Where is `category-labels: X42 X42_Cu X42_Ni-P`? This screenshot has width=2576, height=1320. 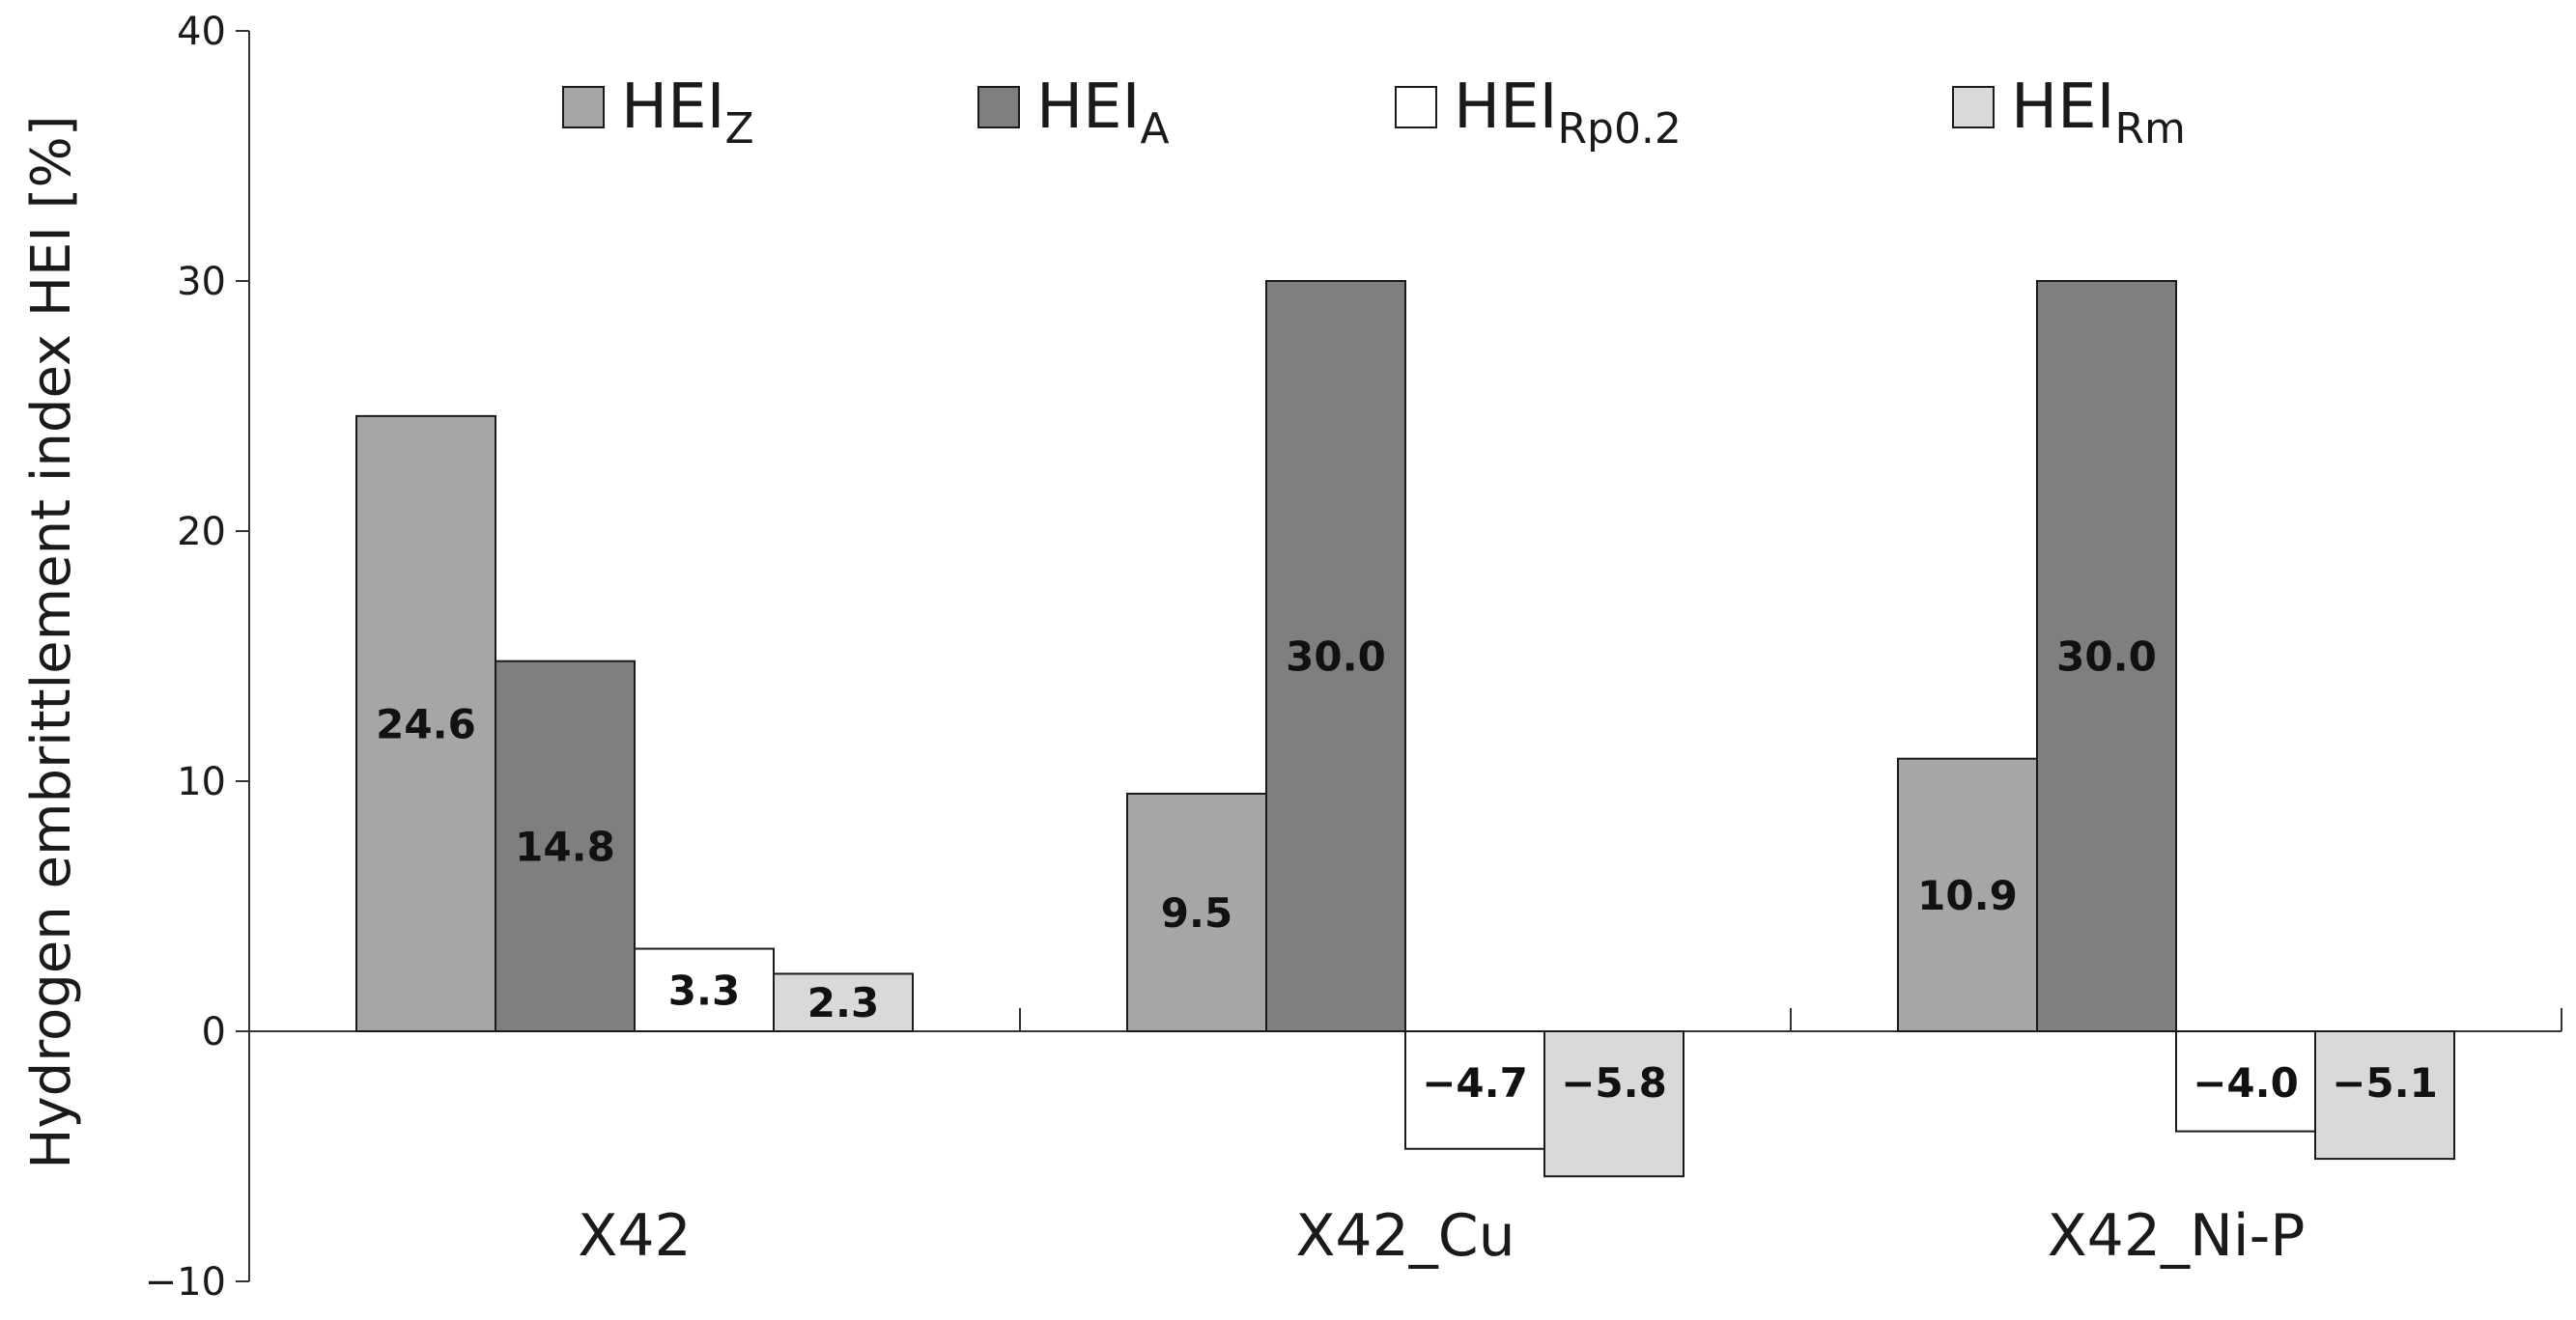
category-labels: X42 X42_Cu X42_Ni-P is located at coordinates (1441, 1236).